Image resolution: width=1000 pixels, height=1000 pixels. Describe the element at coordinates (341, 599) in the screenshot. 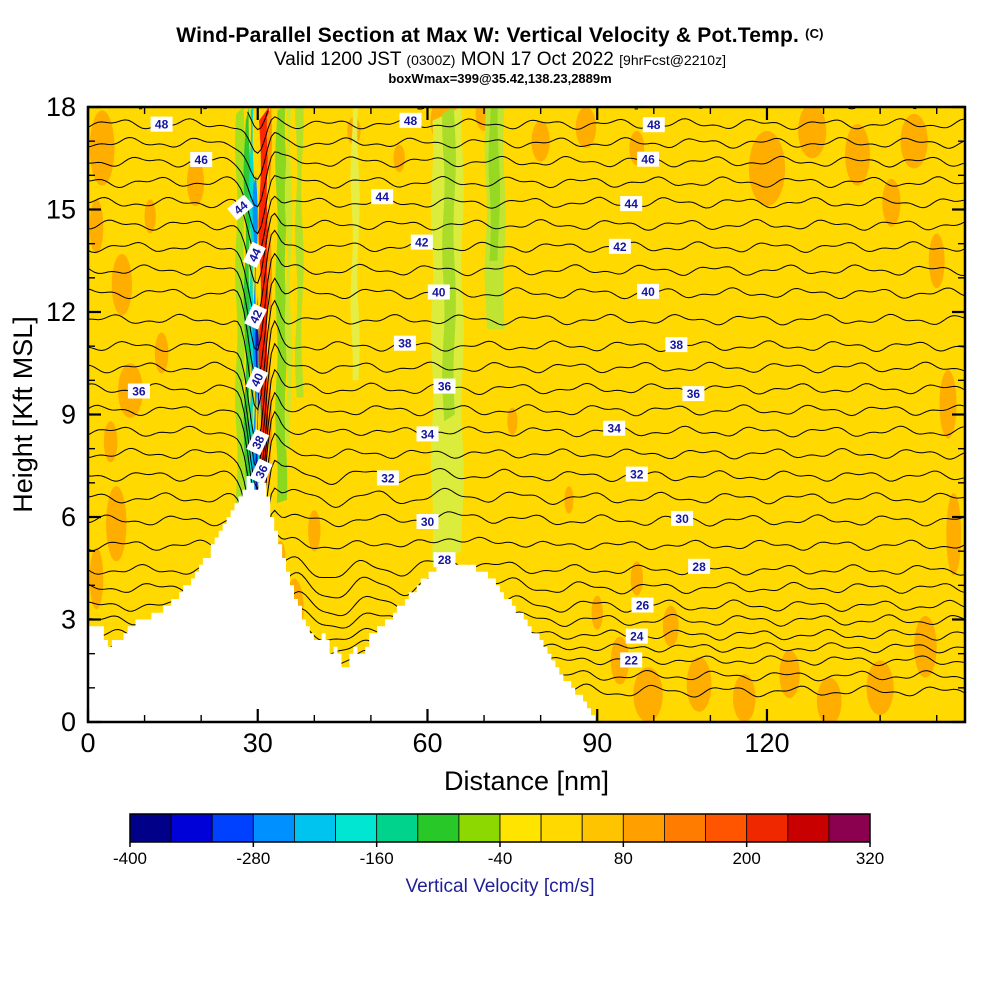

I see `terrain` at that location.